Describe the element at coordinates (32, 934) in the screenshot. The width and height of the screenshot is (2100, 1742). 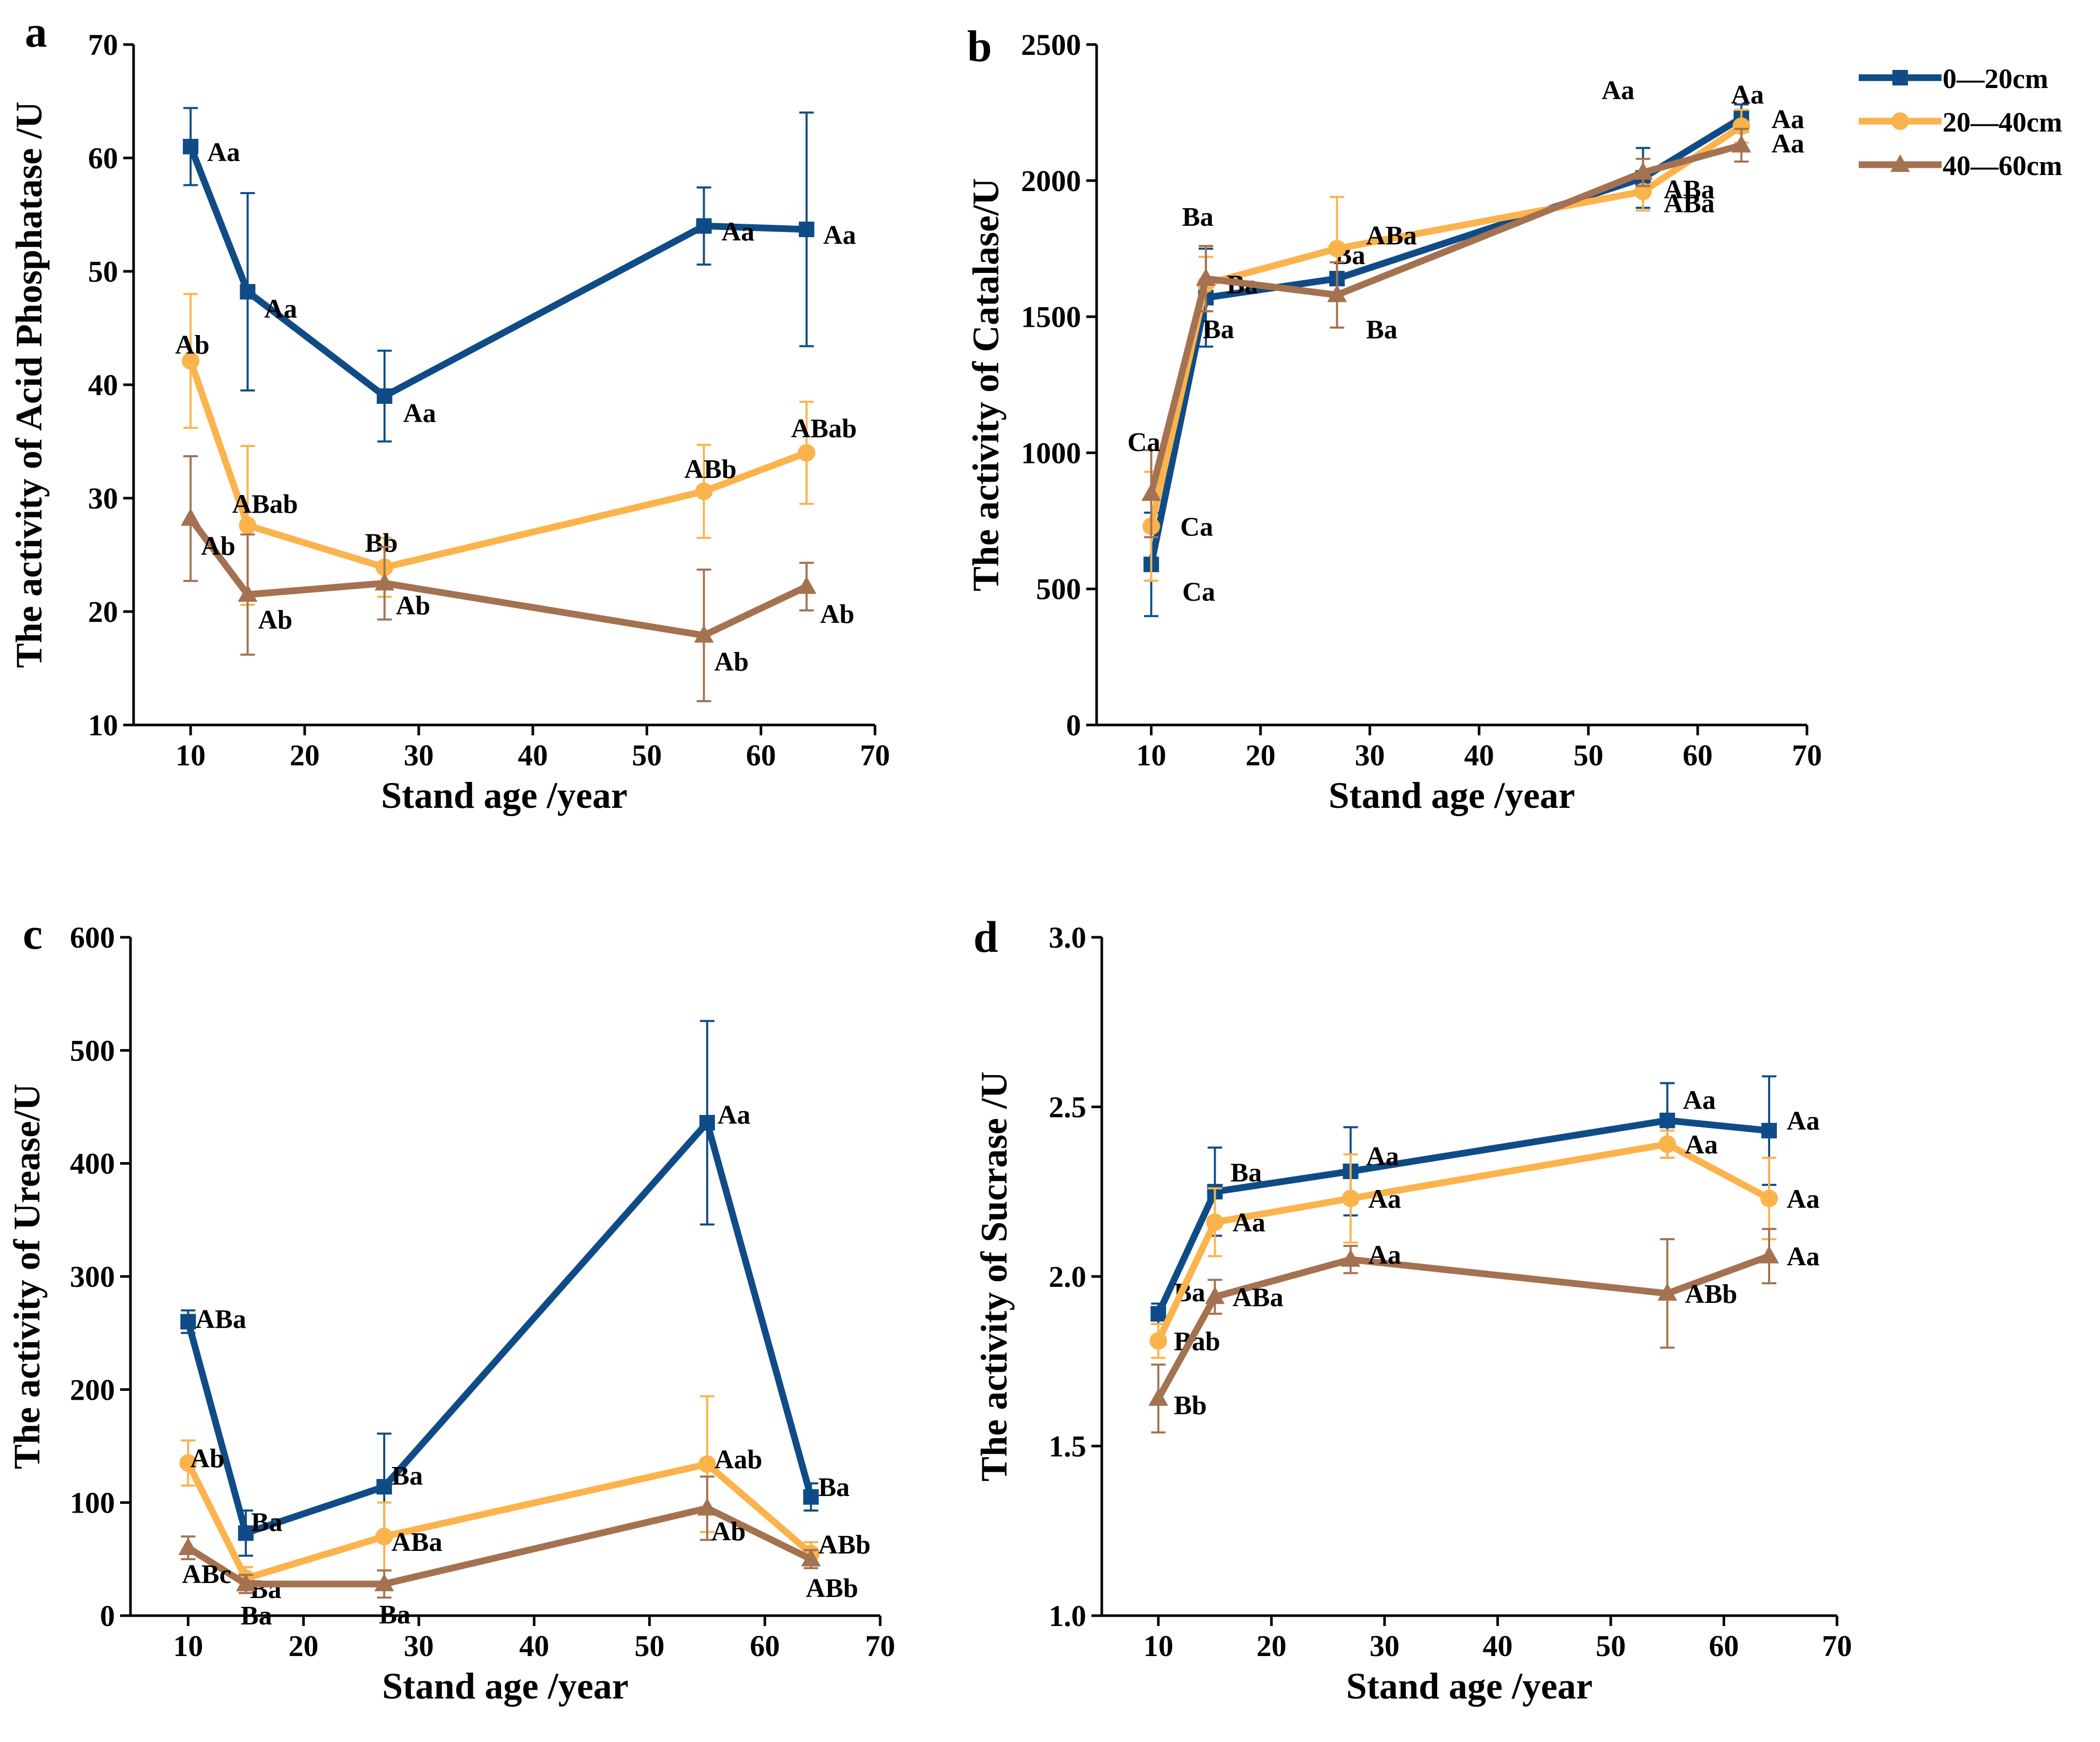
I see `panel-letter: c` at that location.